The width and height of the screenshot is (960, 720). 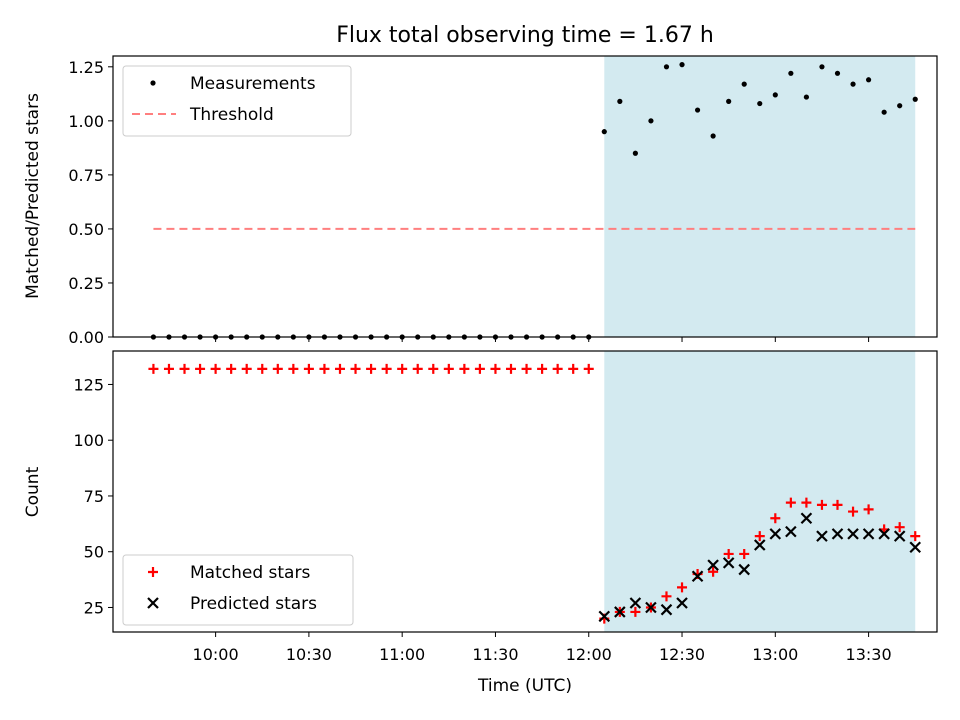 I want to click on legend: Matched stars Predicted stars, so click(x=238, y=590).